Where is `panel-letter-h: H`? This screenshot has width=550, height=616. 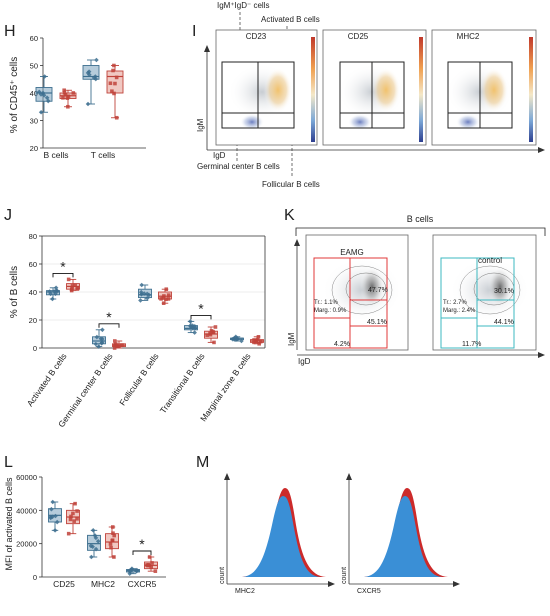 panel-letter-h: H is located at coordinates (10, 31).